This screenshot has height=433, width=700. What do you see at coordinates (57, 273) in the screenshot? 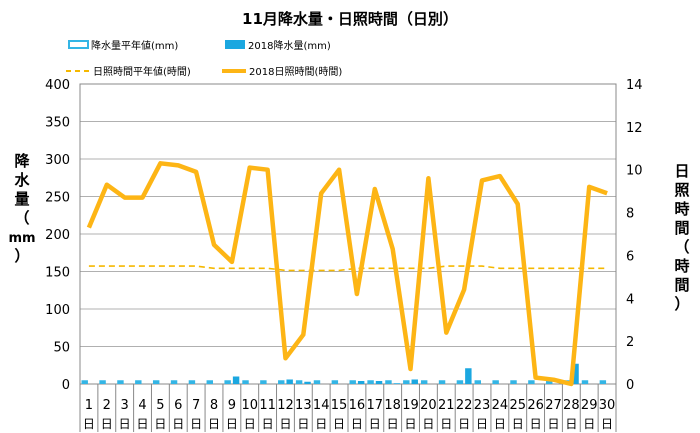
I see `y-left-tick-label: 150` at bounding box center [57, 273].